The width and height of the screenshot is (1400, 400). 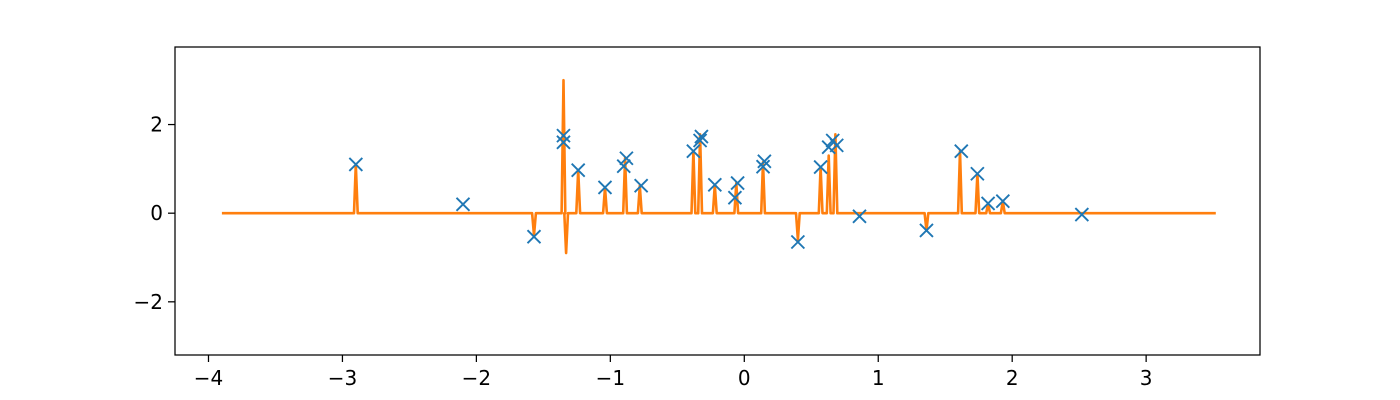 What do you see at coordinates (673, 372) in the screenshot?
I see `x-axis: −4 −3 −2 −1 0 1 2 3` at bounding box center [673, 372].